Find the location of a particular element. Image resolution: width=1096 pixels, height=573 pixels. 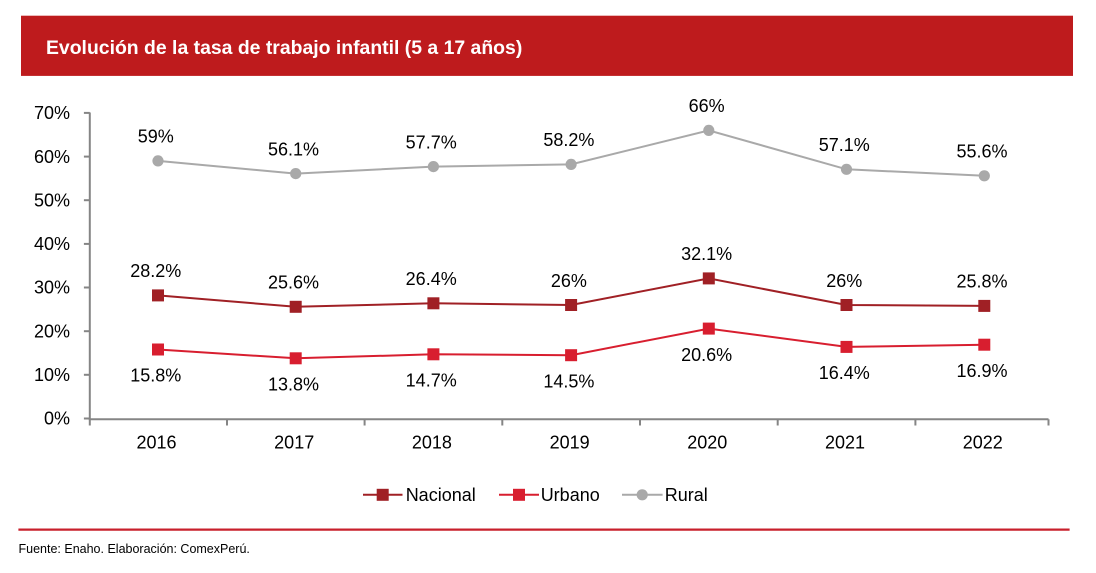

svg-text: 25.6% is located at coordinates (293, 283).